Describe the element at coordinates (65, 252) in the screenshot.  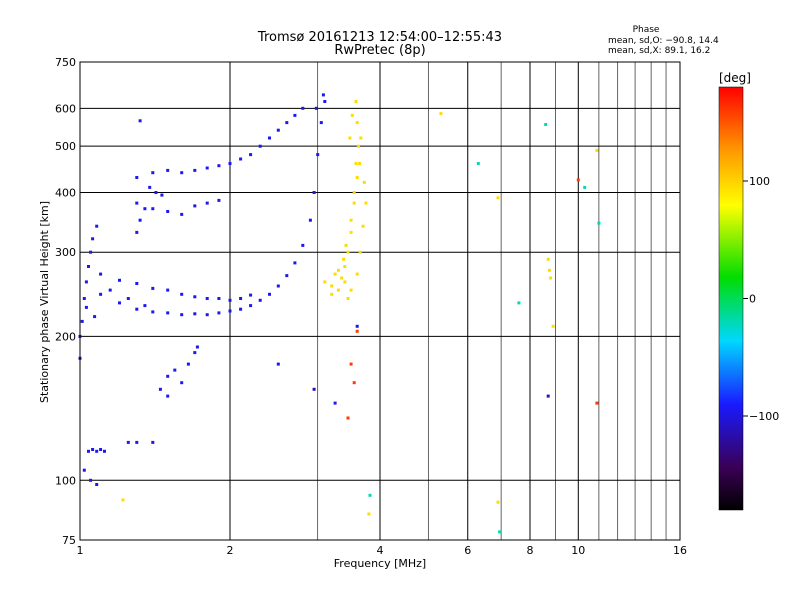
I see `y-tick-label: 300` at that location.